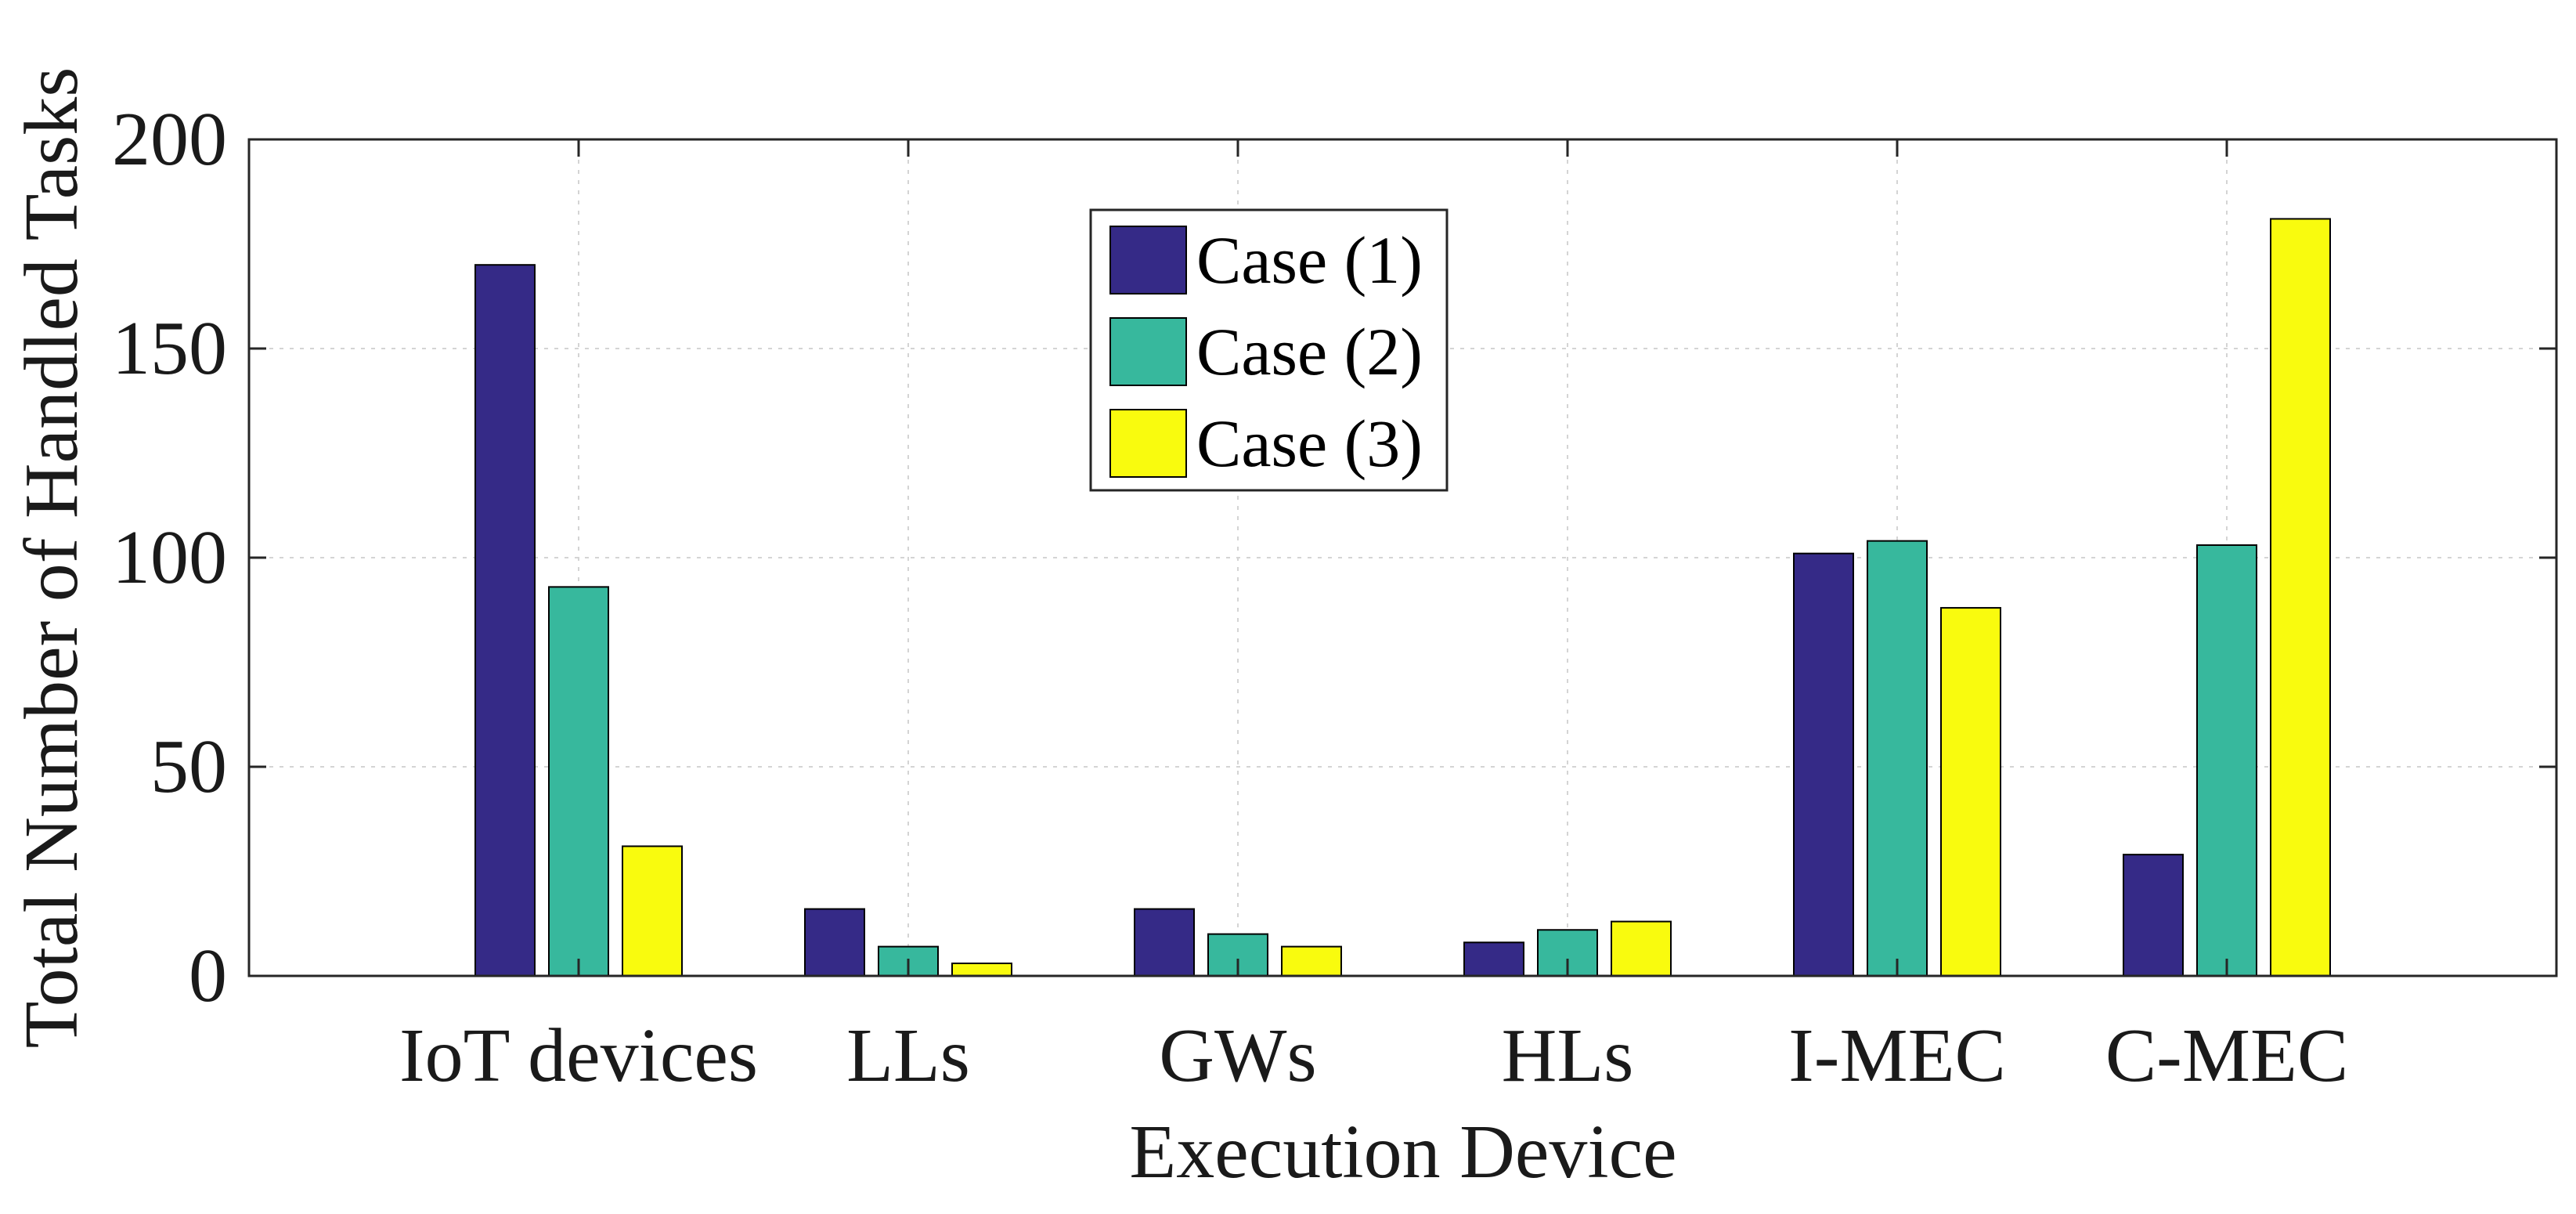  Describe the element at coordinates (1311, 961) in the screenshot. I see `bar-case3-gws` at that location.